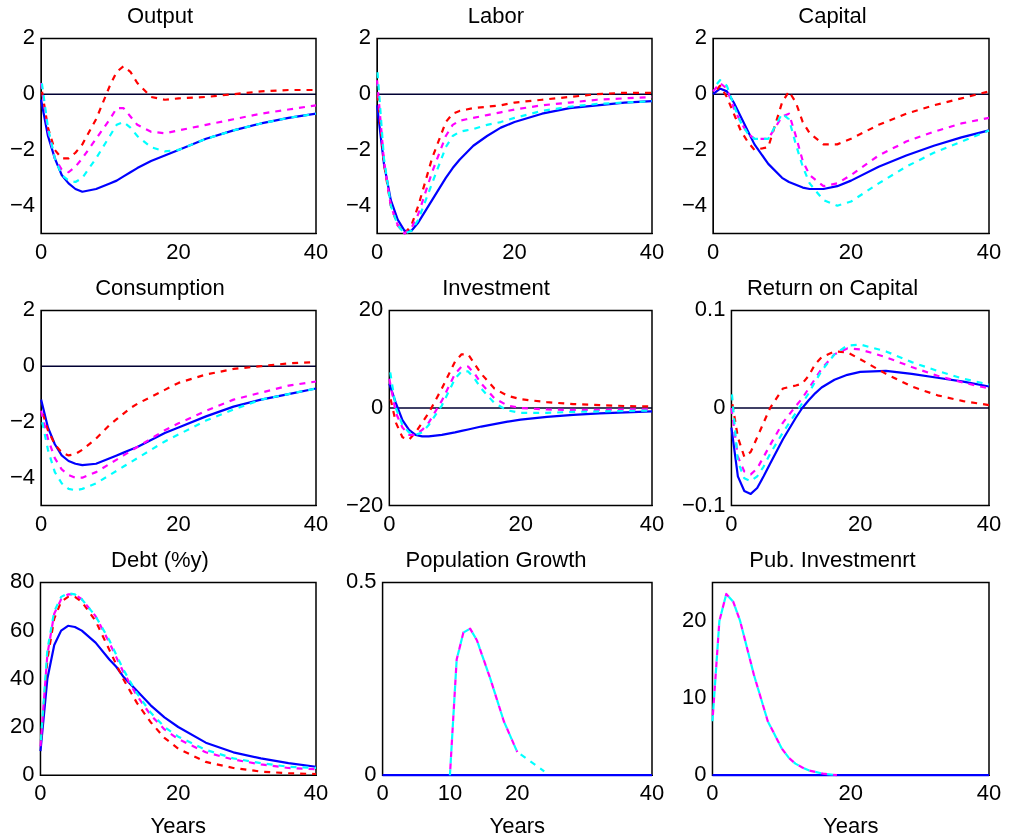 Image resolution: width=1009 pixels, height=840 pixels. Describe the element at coordinates (703, 504) in the screenshot. I see `y-tick-label: −0.1` at that location.